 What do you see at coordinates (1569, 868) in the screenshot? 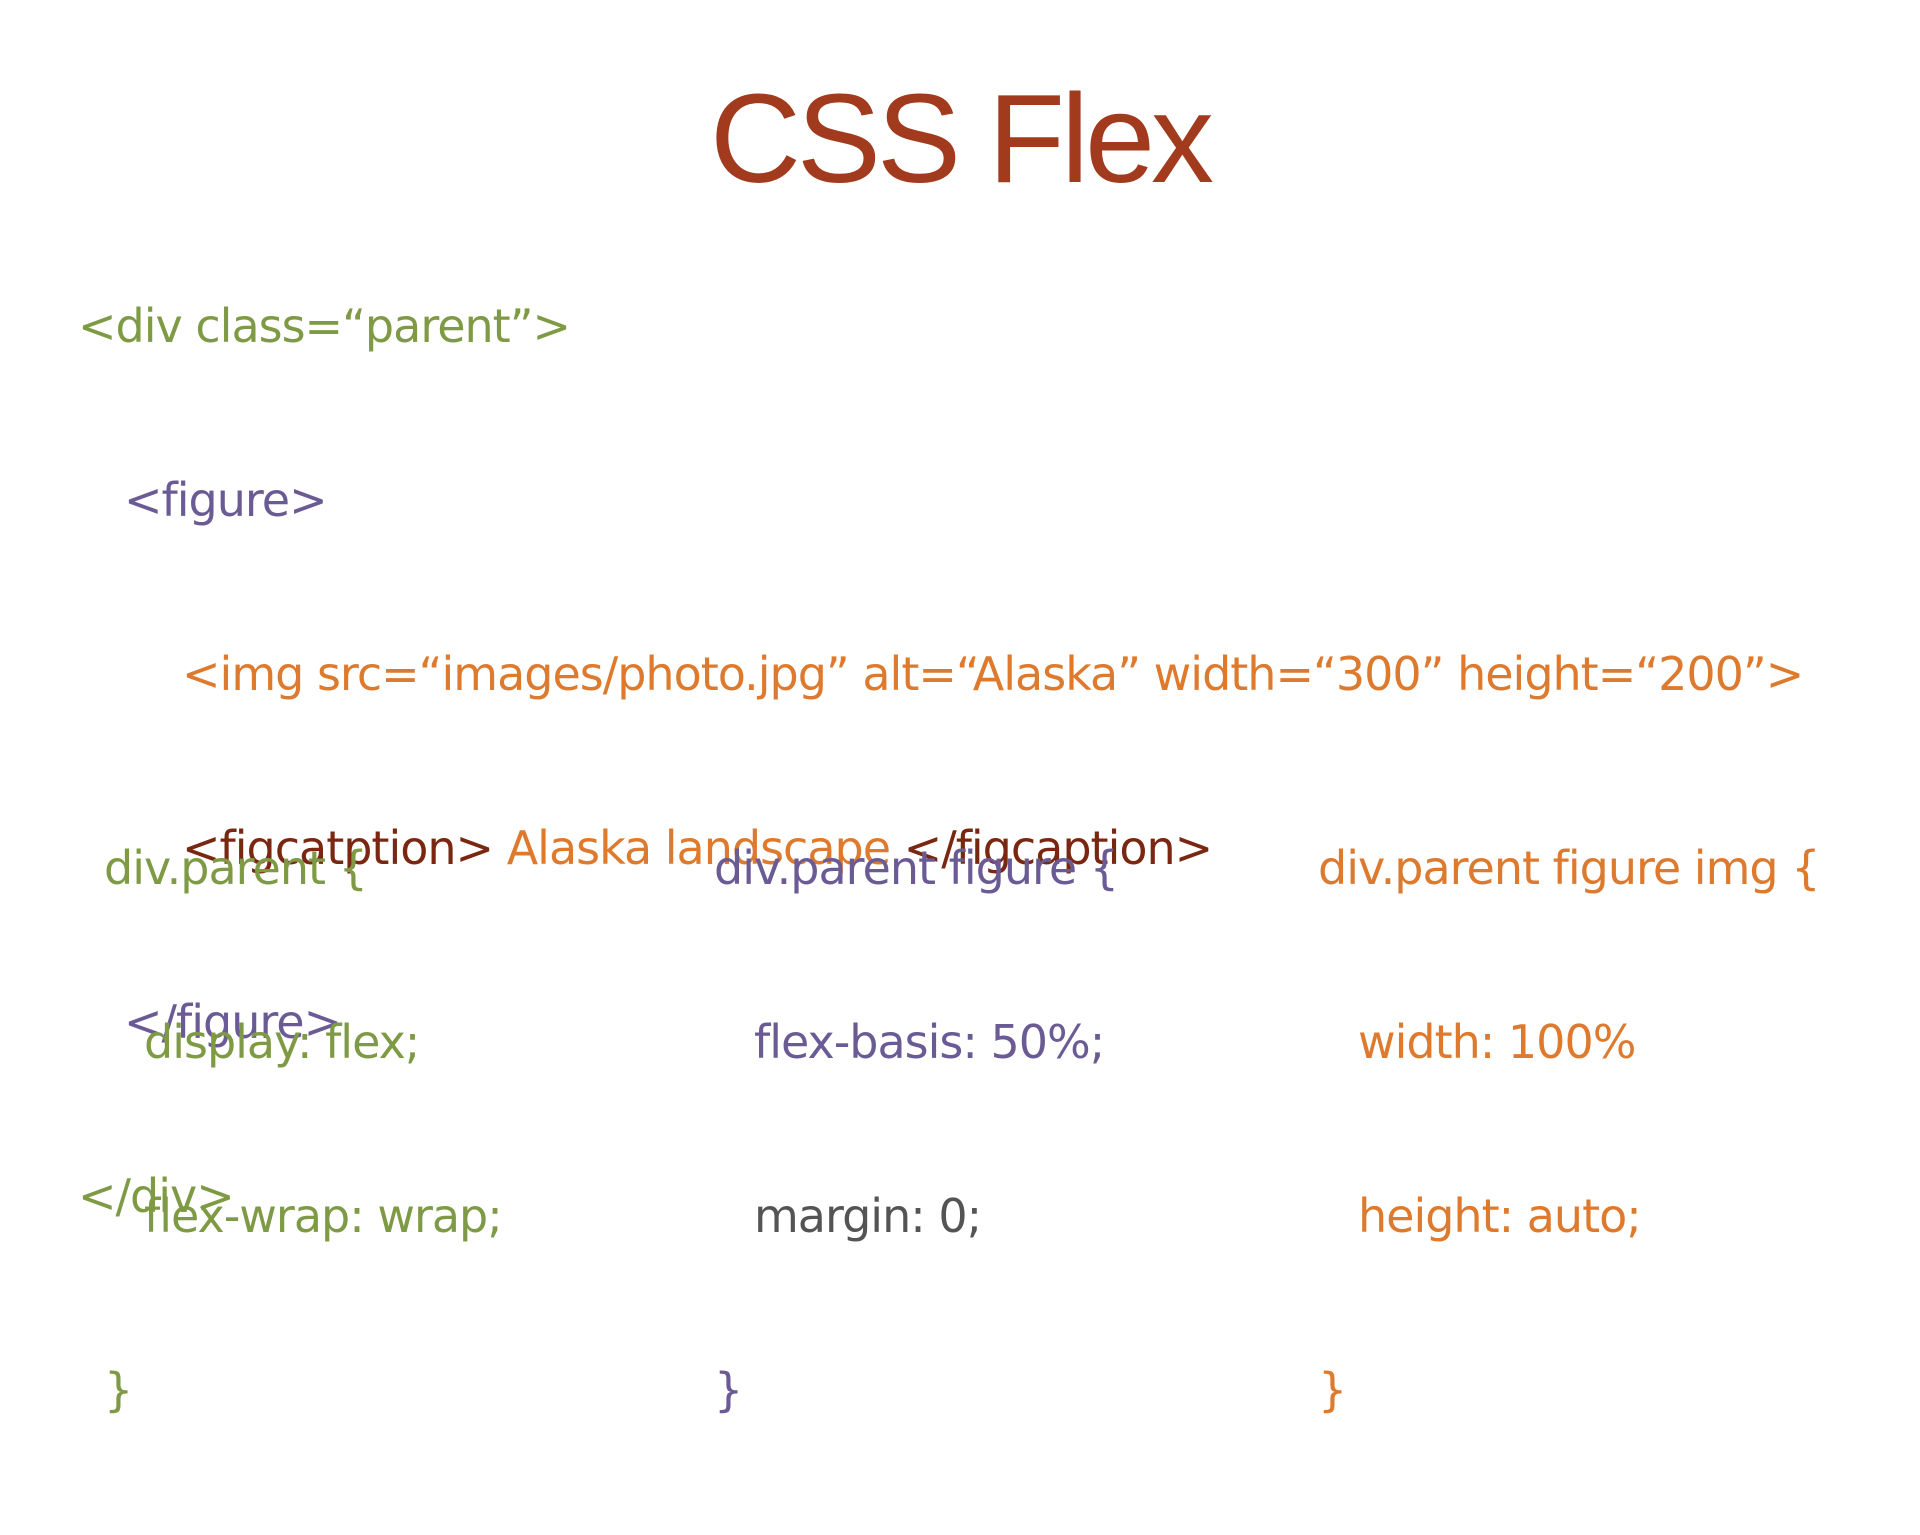
I see `css-selector: div.parent figure img {` at bounding box center [1569, 868].